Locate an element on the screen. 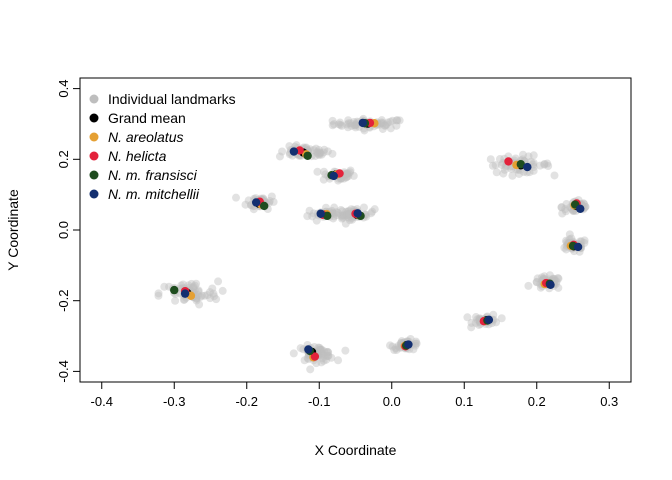  mean-point-n-m-fransisci is located at coordinates (307, 155).